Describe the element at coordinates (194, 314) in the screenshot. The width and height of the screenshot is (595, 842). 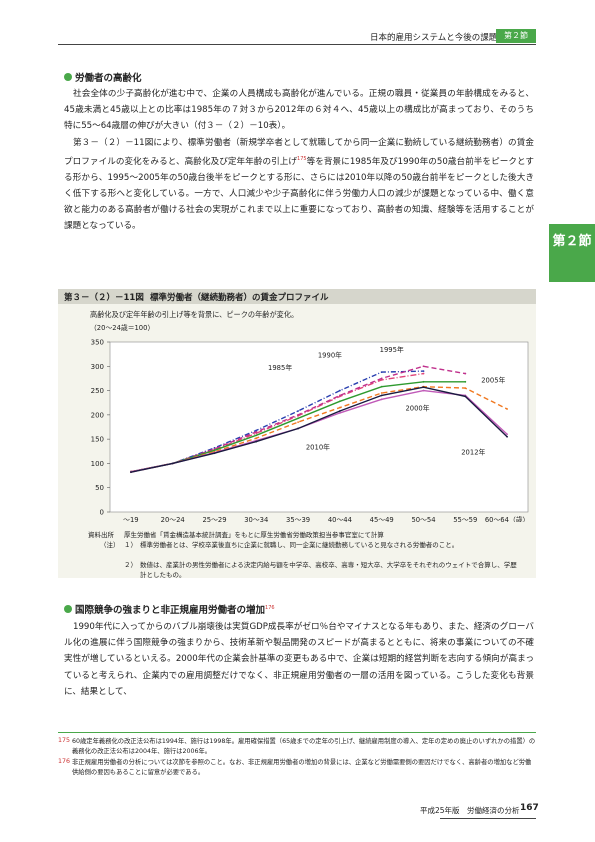
I see `figure-subtitle: 高齢化及び定年年齢の引上げ等を背景に、ピークの年齢が変化。` at that location.